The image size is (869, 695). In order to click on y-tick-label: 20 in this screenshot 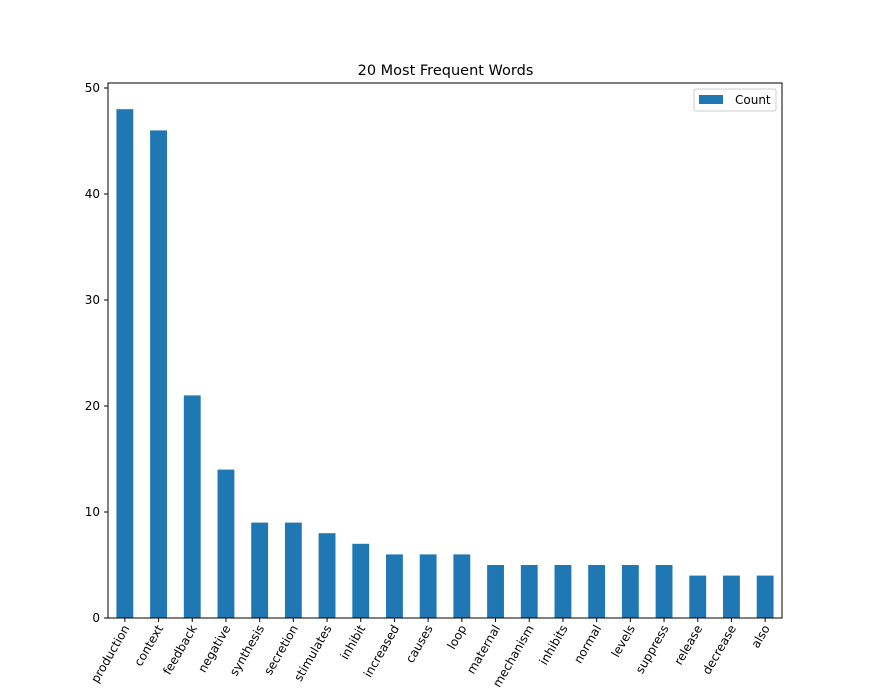, I will do `click(92, 406)`.